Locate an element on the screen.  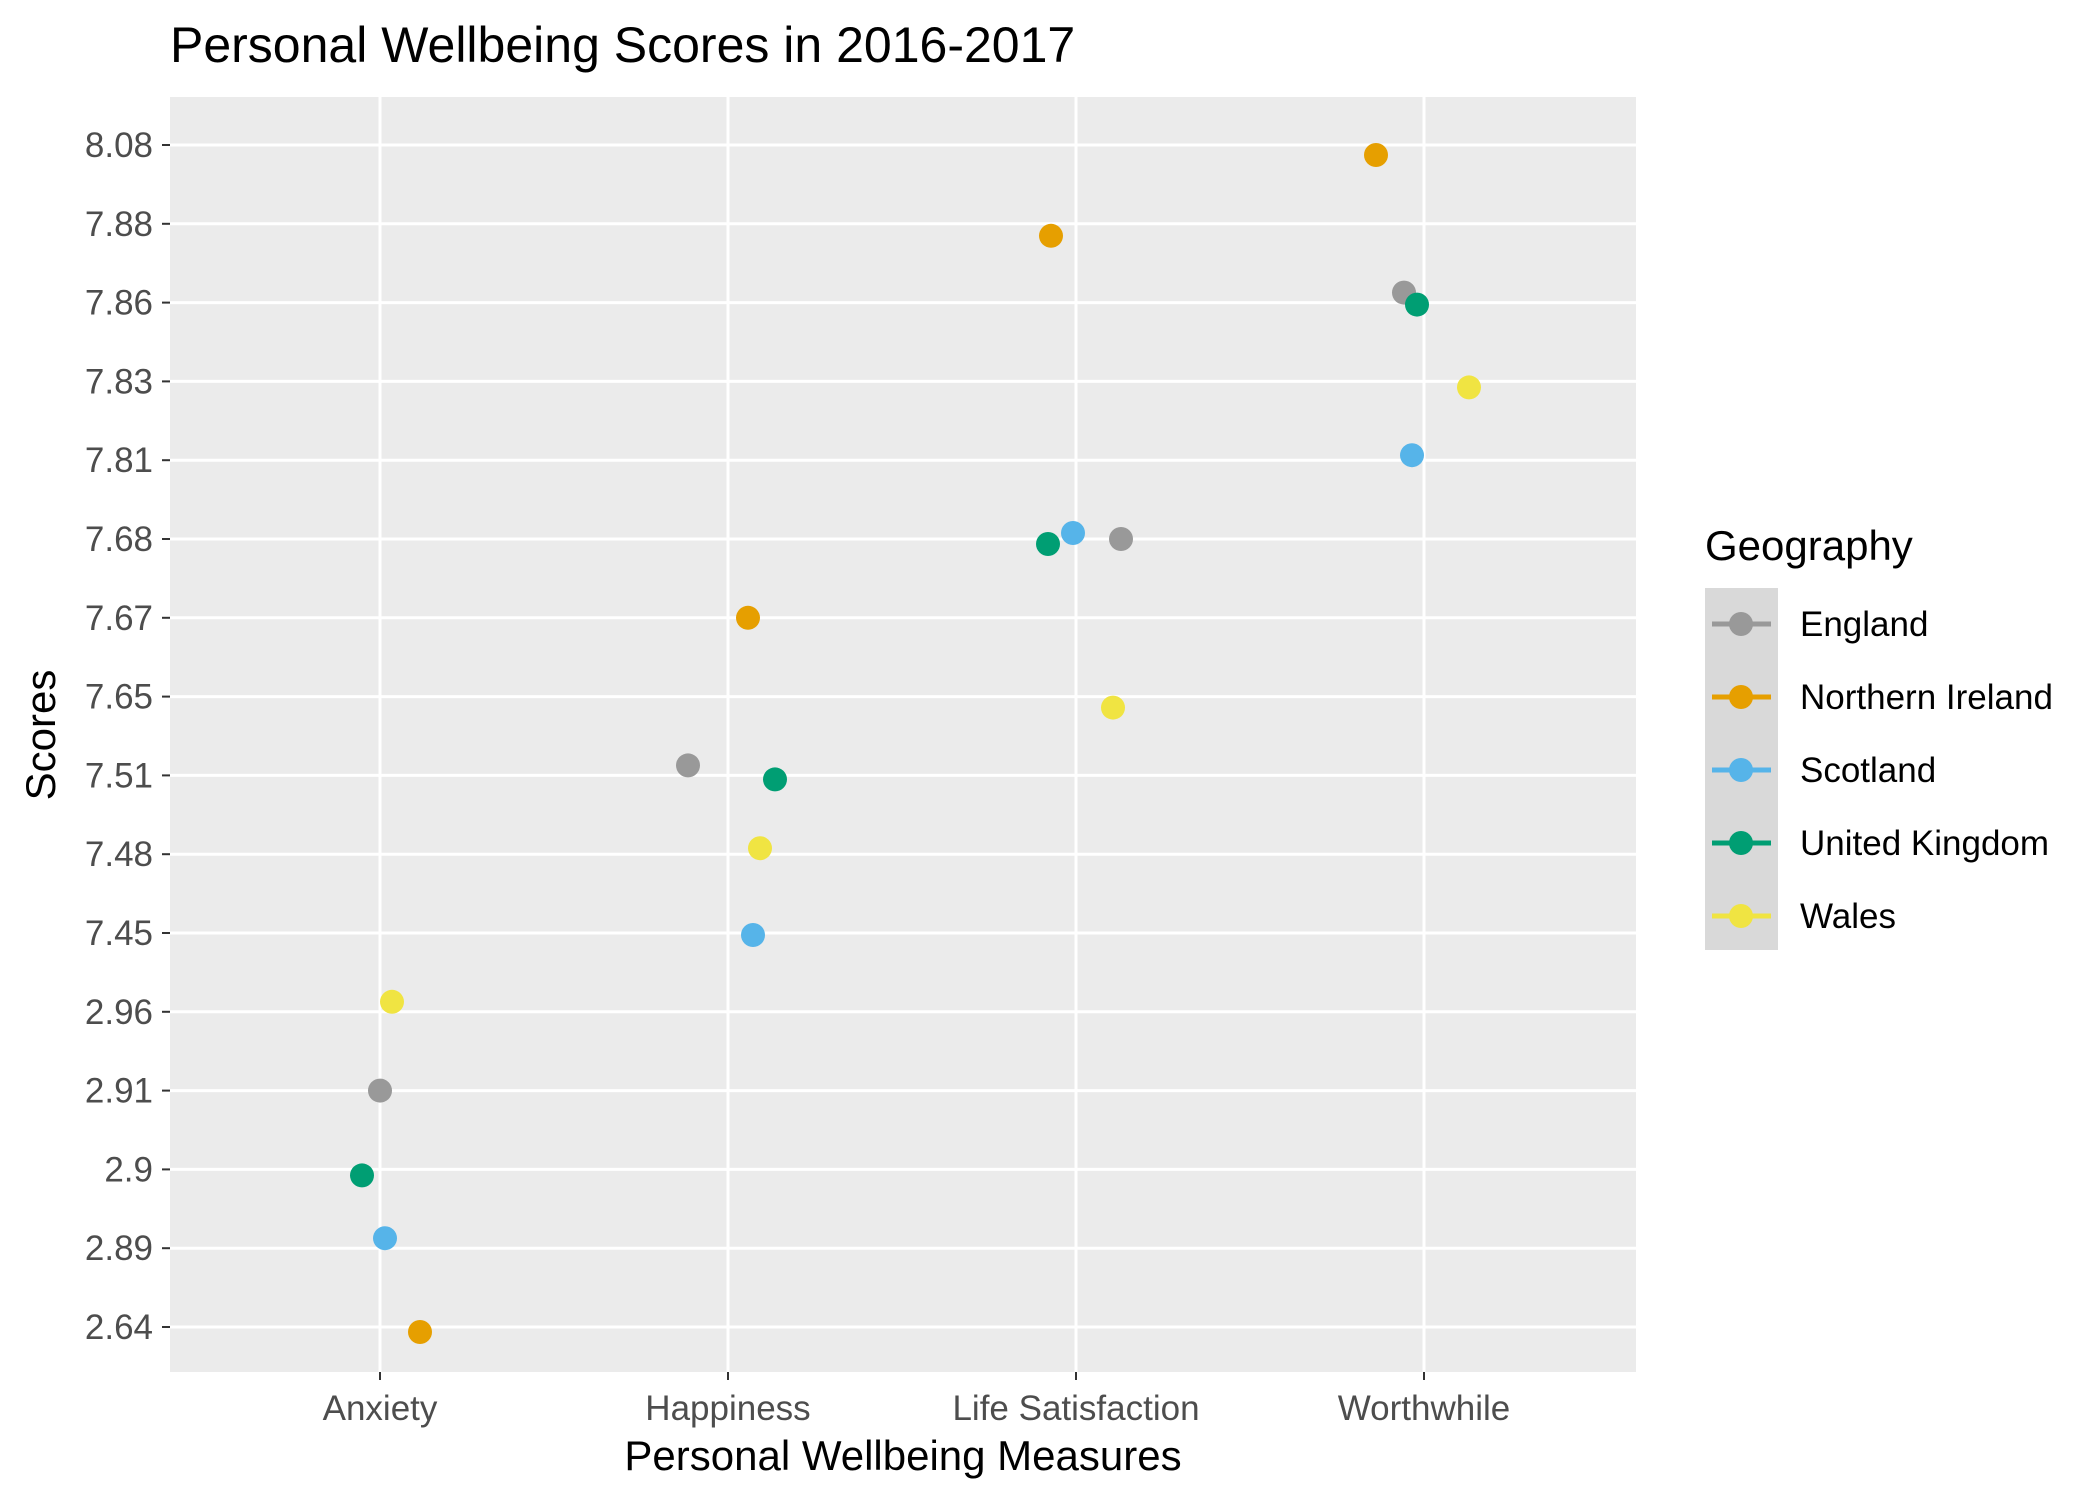
chart-title: Personal Wellbeing Scores in 2016-2017 is located at coordinates (622, 45).